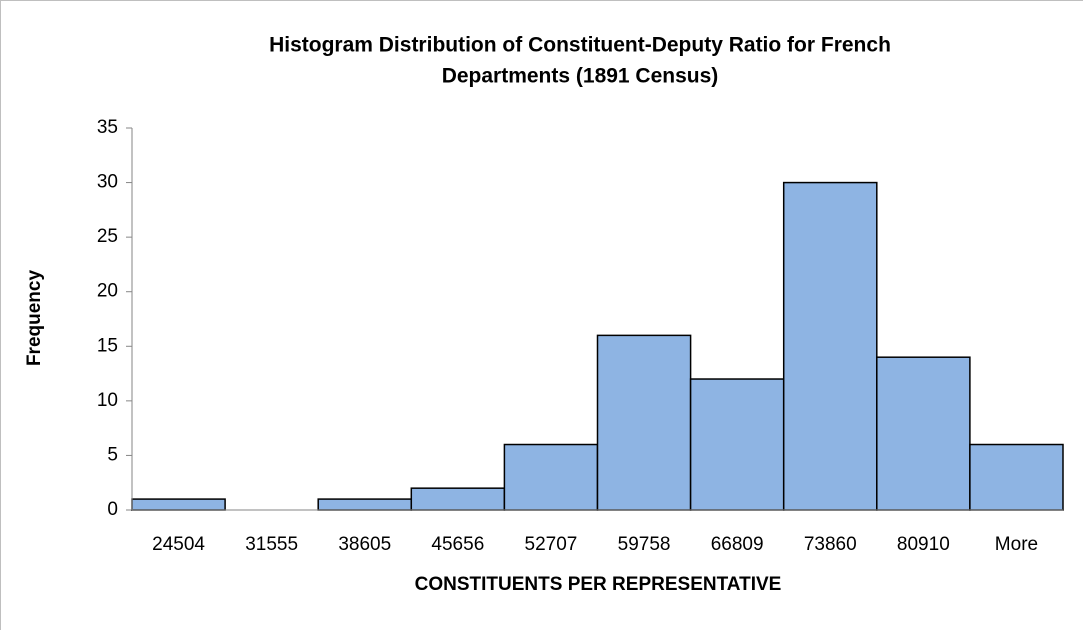  What do you see at coordinates (107, 400) in the screenshot?
I see `y-tick-label: 10` at bounding box center [107, 400].